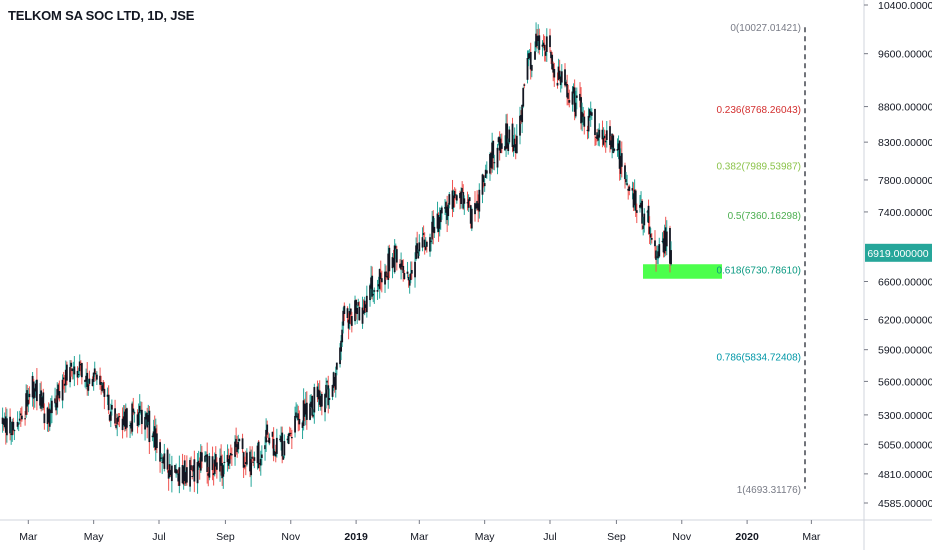 This screenshot has width=932, height=550. Describe the element at coordinates (905, 445) in the screenshot. I see `price-tick-label: 5050.000000` at that location.